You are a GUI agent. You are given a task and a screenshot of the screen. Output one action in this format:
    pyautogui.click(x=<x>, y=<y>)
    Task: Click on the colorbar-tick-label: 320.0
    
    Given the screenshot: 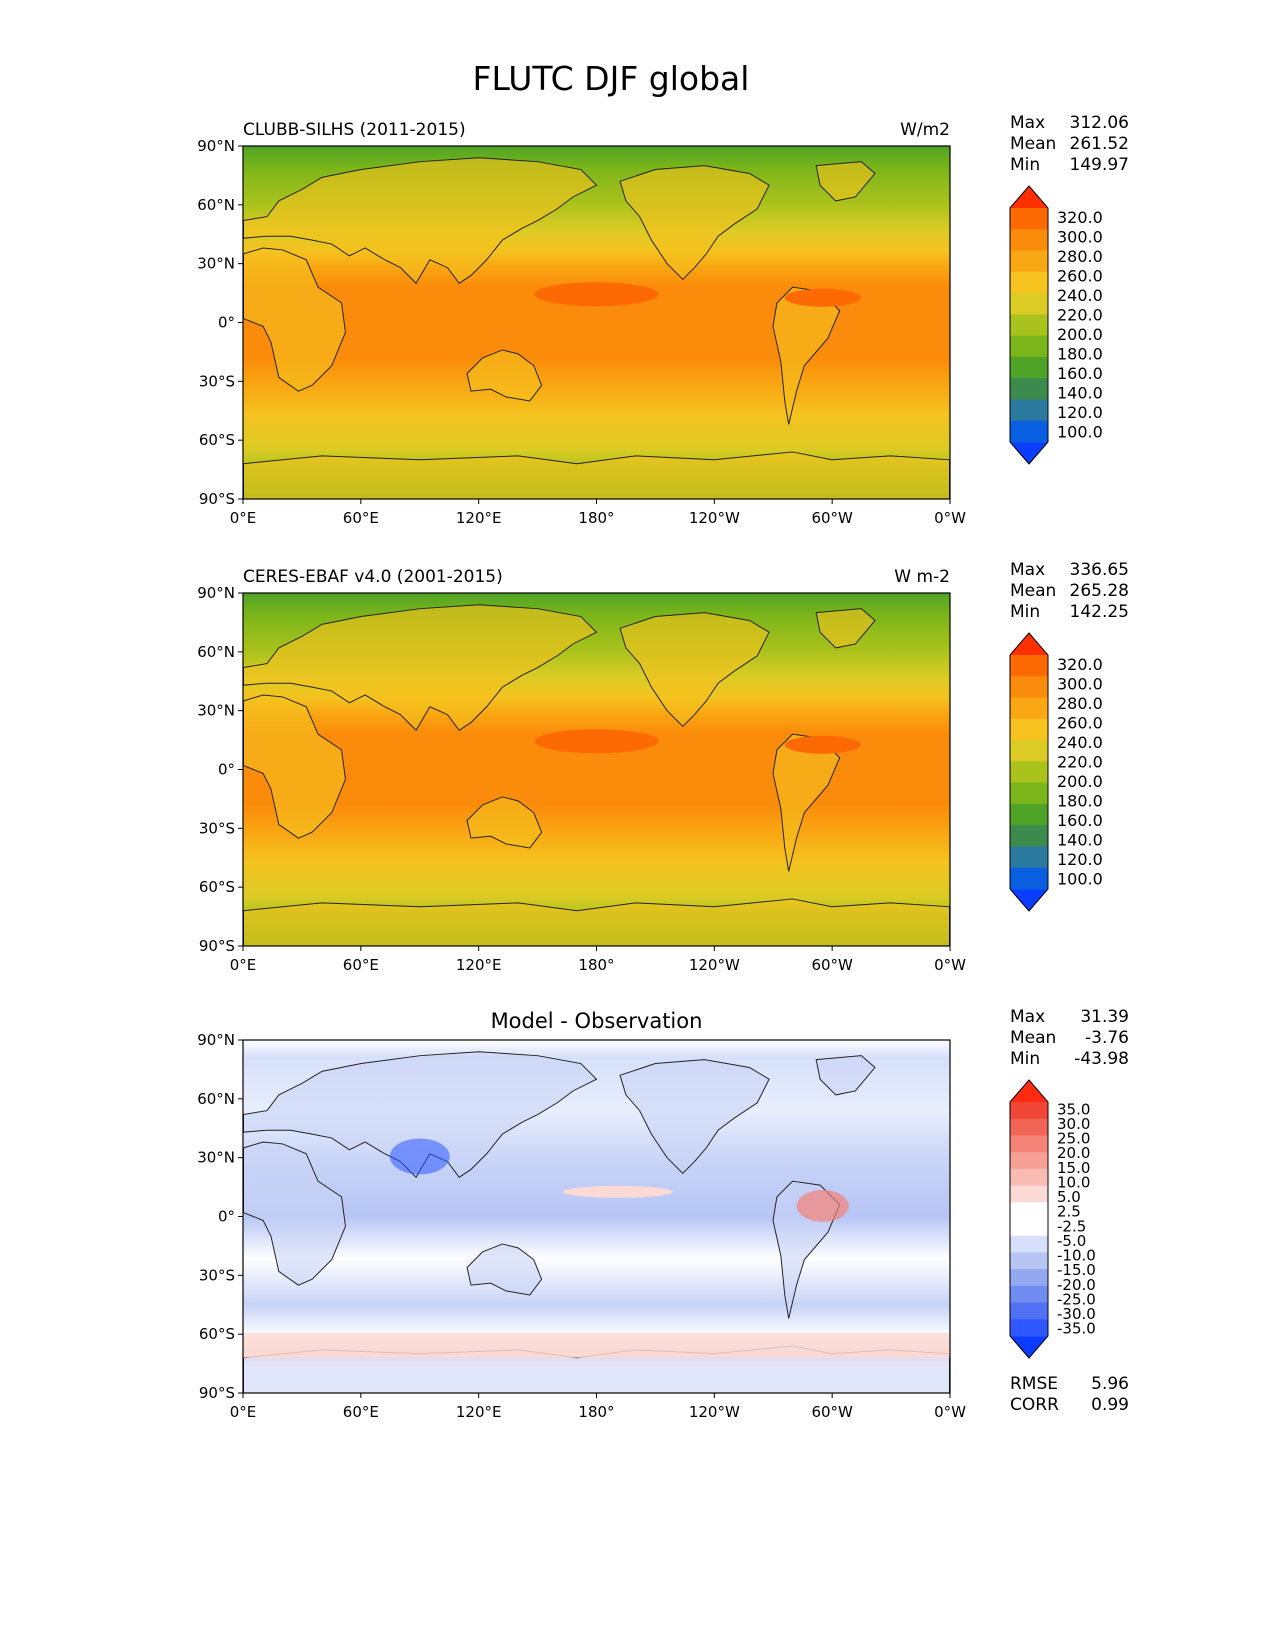 What is the action you would take?
    pyautogui.click(x=1080, y=217)
    